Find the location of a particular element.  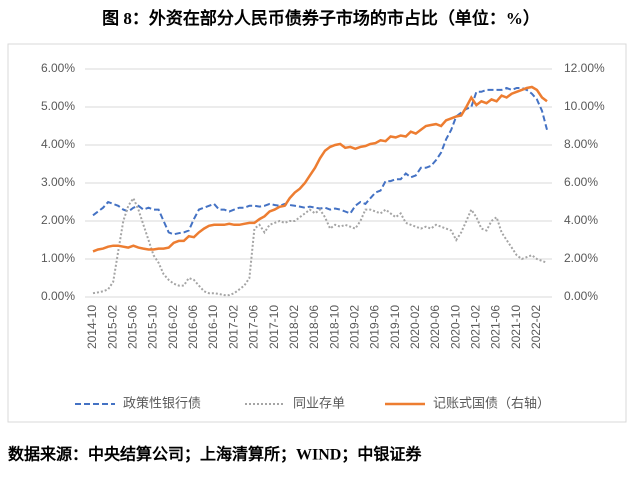

legend-label: 记账式国债（右轴） is located at coordinates (491, 402).